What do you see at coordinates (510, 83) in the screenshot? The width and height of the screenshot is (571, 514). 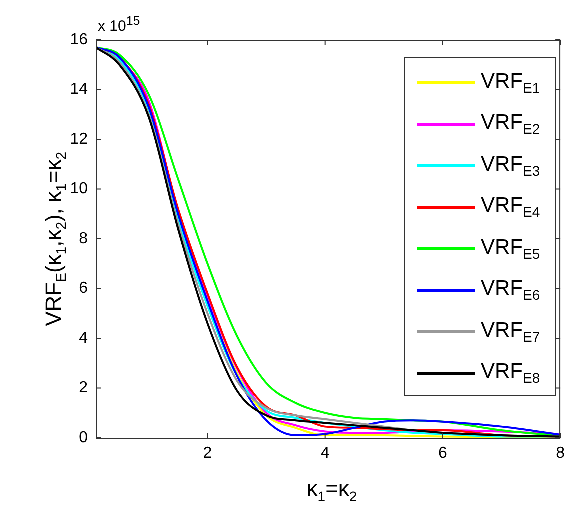 I see `legend-label: VRF$_{E1}$` at bounding box center [510, 83].